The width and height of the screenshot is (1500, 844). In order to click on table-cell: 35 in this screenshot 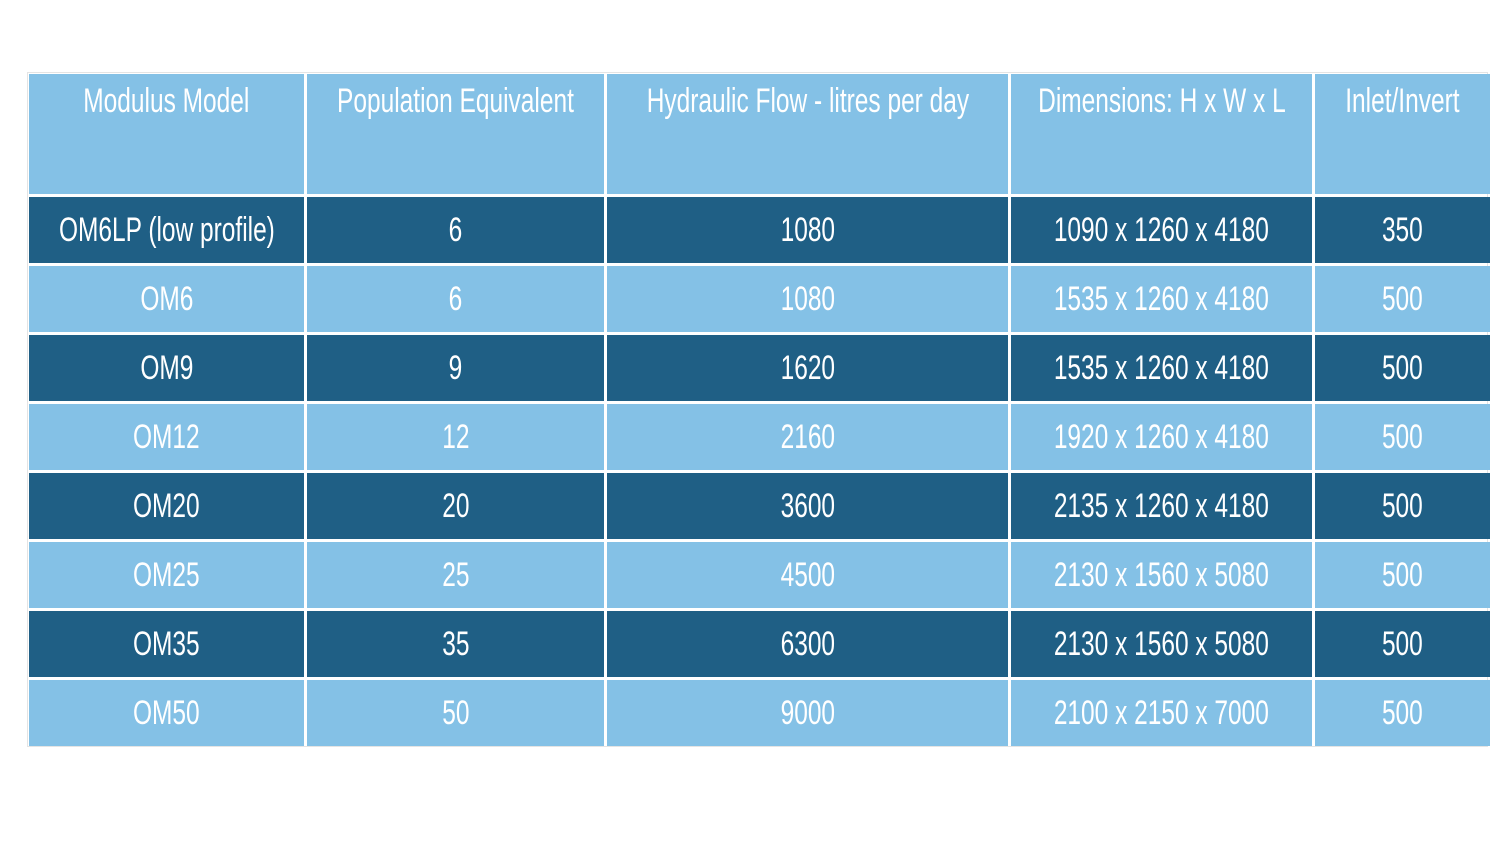, I will do `click(455, 644)`.